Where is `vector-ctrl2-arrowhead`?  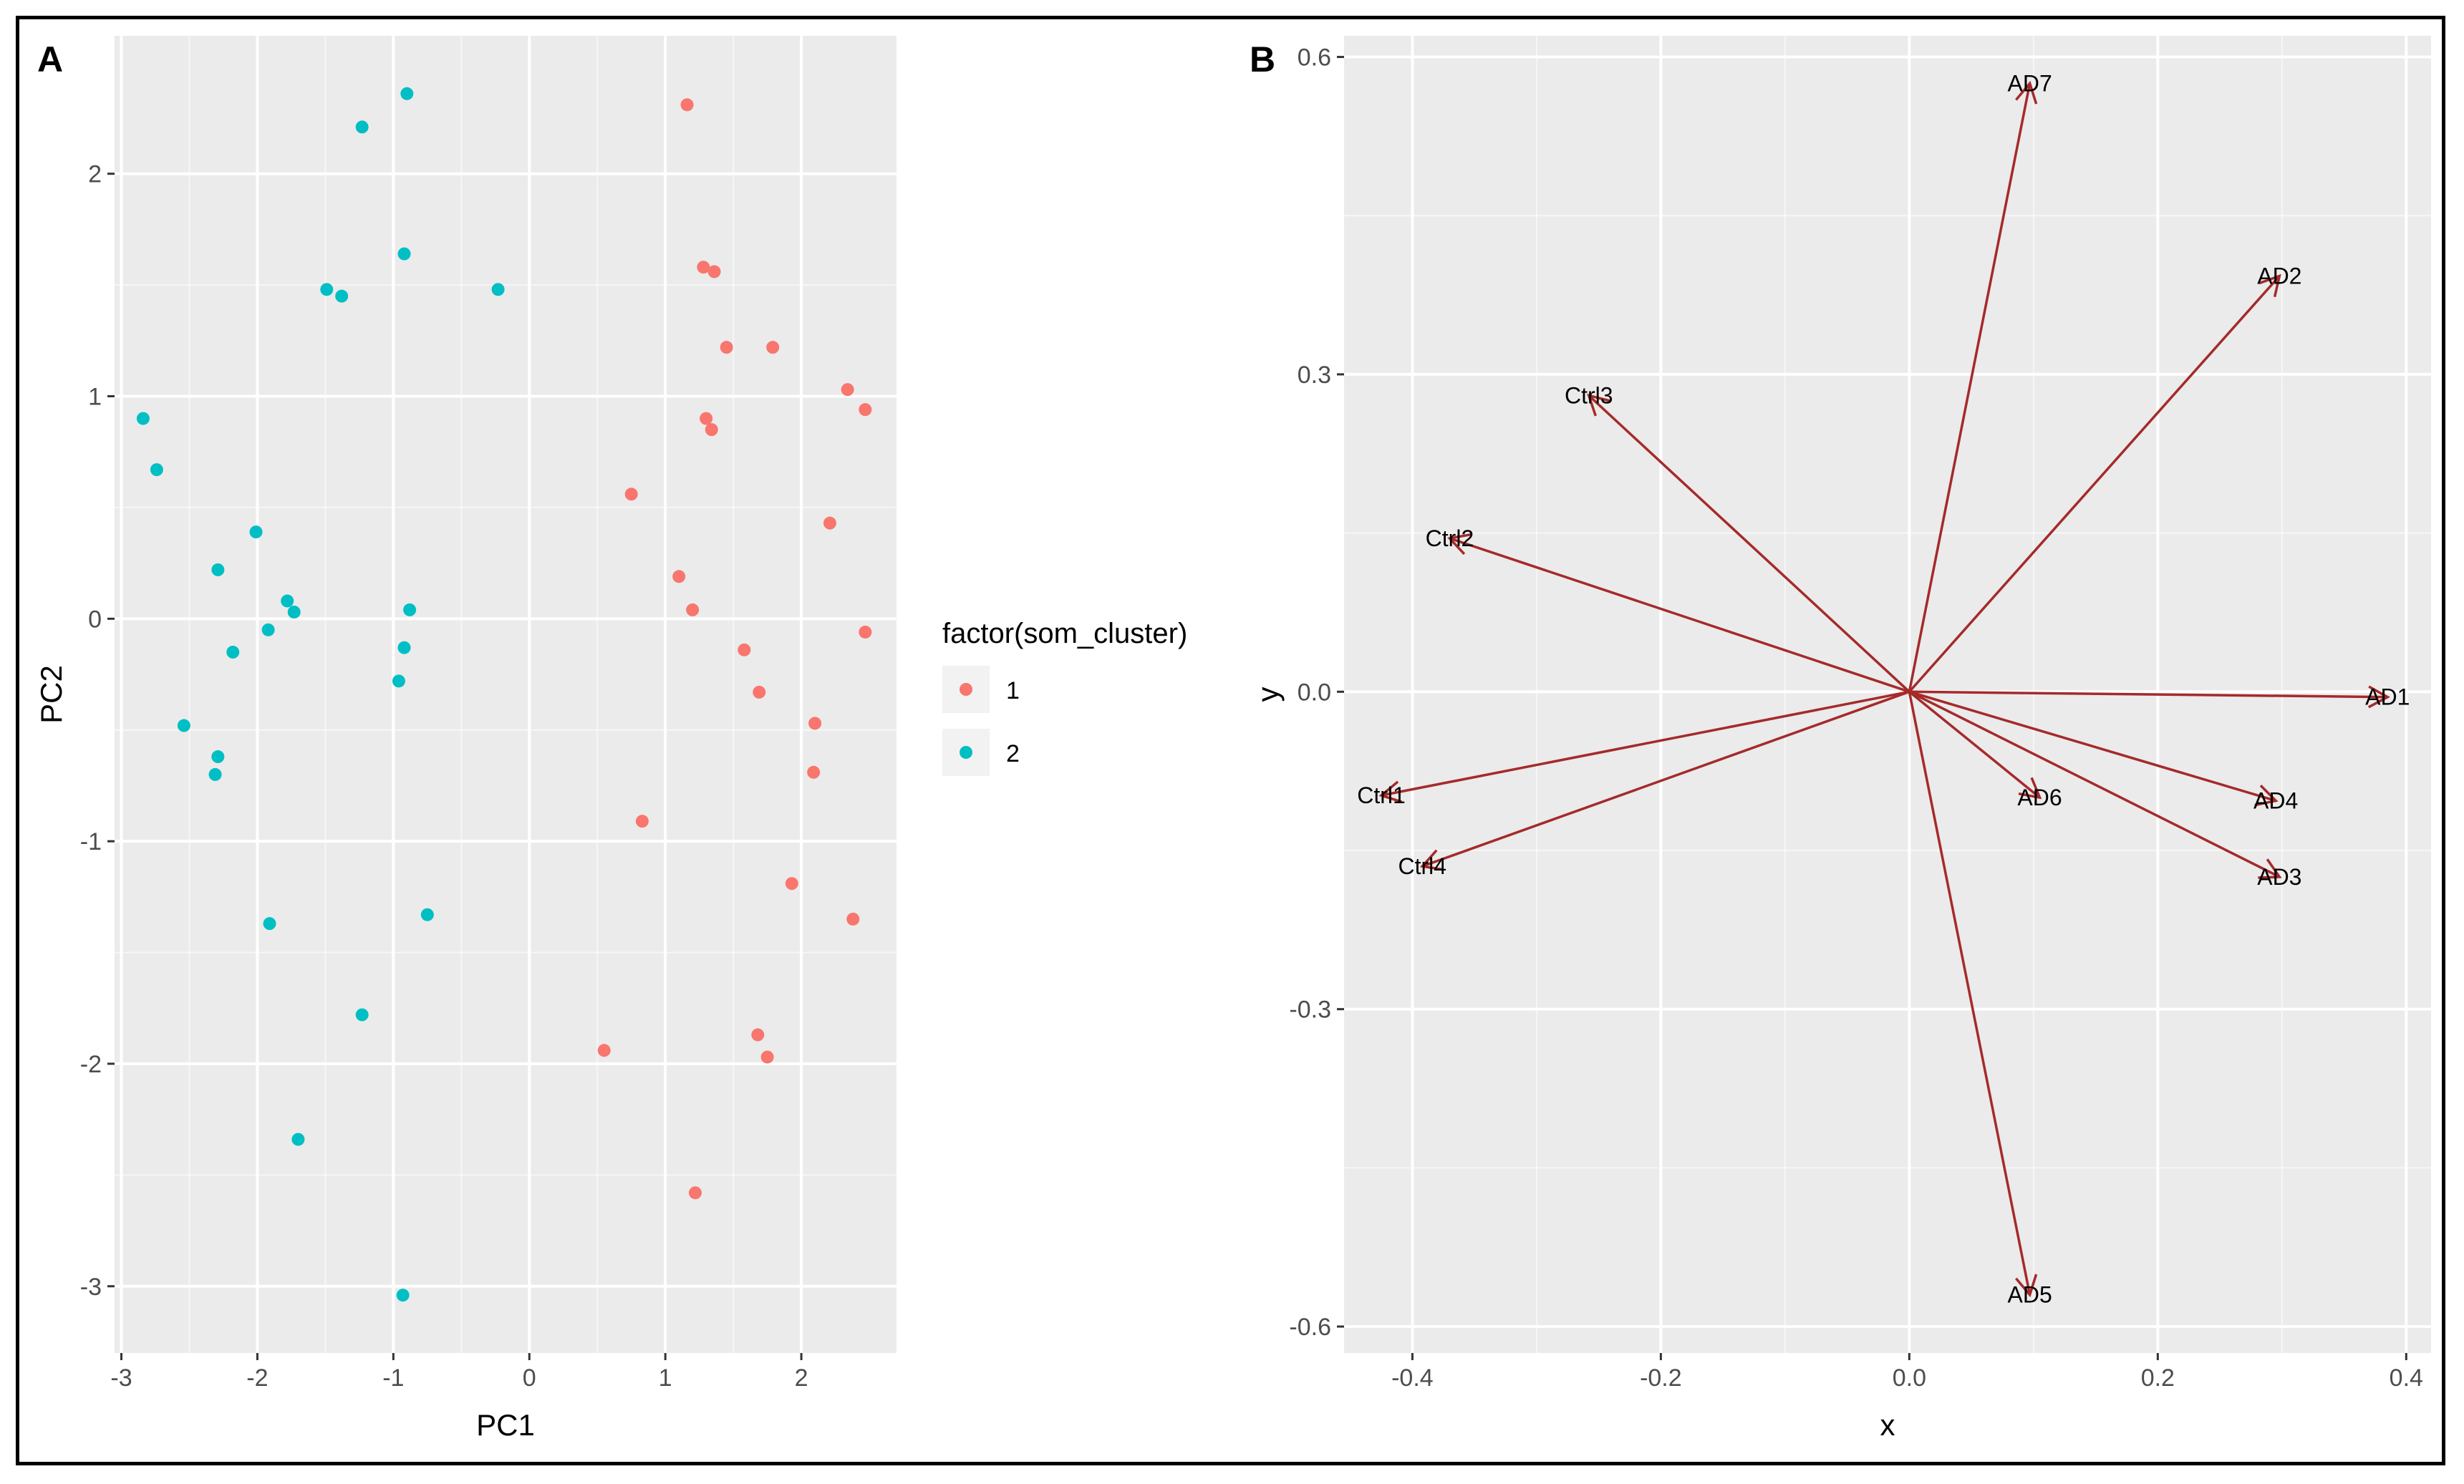
vector-ctrl2-arrowhead is located at coordinates (1459, 544).